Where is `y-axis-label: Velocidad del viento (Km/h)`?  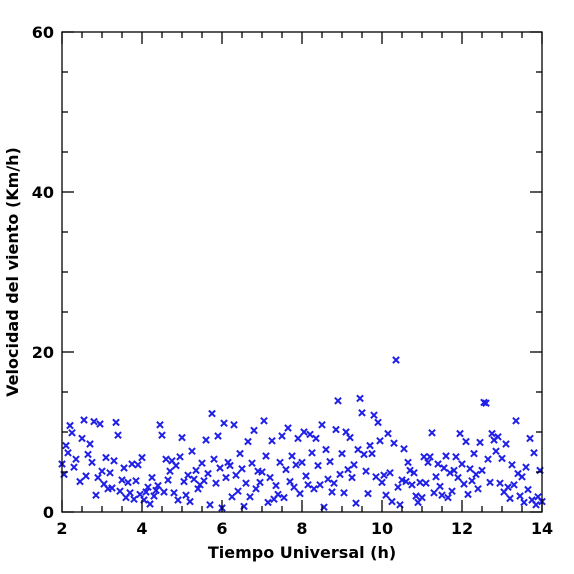 y-axis-label: Velocidad del viento (Km/h) is located at coordinates (12, 272).